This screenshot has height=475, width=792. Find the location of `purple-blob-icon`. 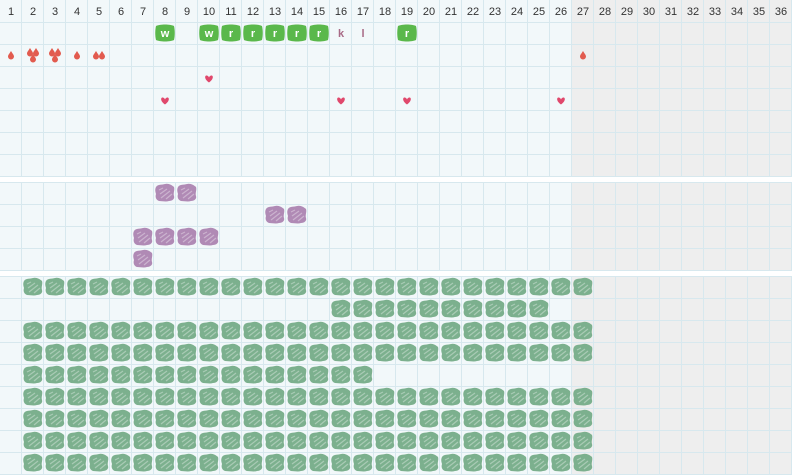

purple-blob-icon is located at coordinates (209, 236).